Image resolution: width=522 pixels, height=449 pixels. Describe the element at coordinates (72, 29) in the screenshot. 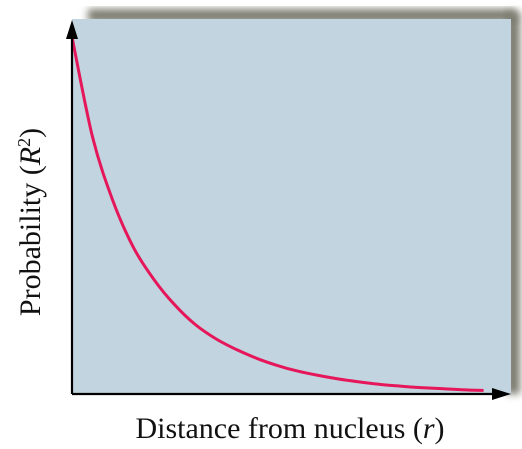

I see `y-axis-arrowhead` at that location.